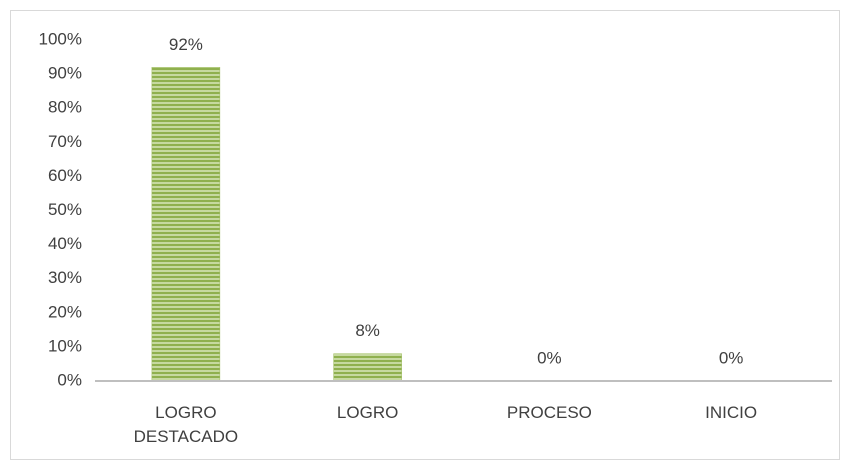 This screenshot has width=848, height=466. Describe the element at coordinates (65, 175) in the screenshot. I see `y-tick-label: 60%` at that location.